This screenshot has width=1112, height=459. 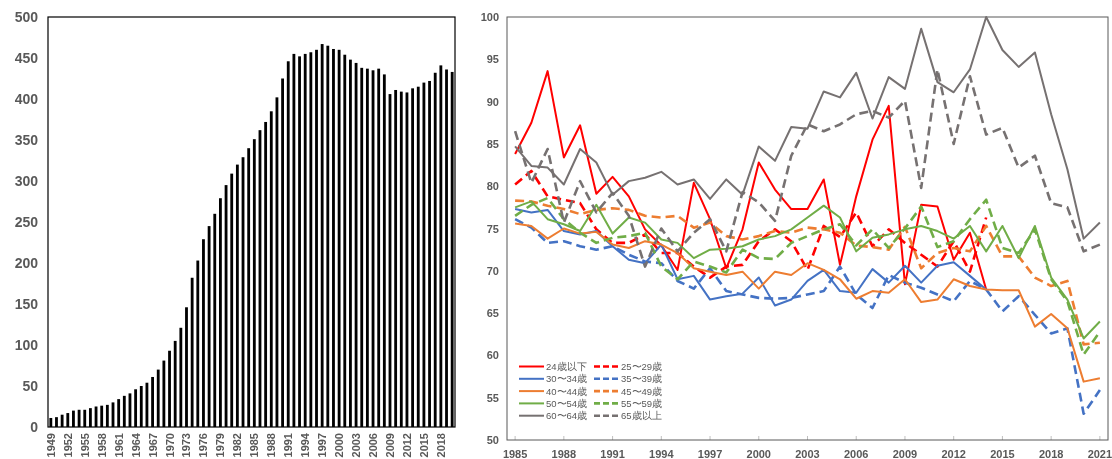 What do you see at coordinates (26, 140) in the screenshot?
I see `y-tick-label: 350` at bounding box center [26, 140].